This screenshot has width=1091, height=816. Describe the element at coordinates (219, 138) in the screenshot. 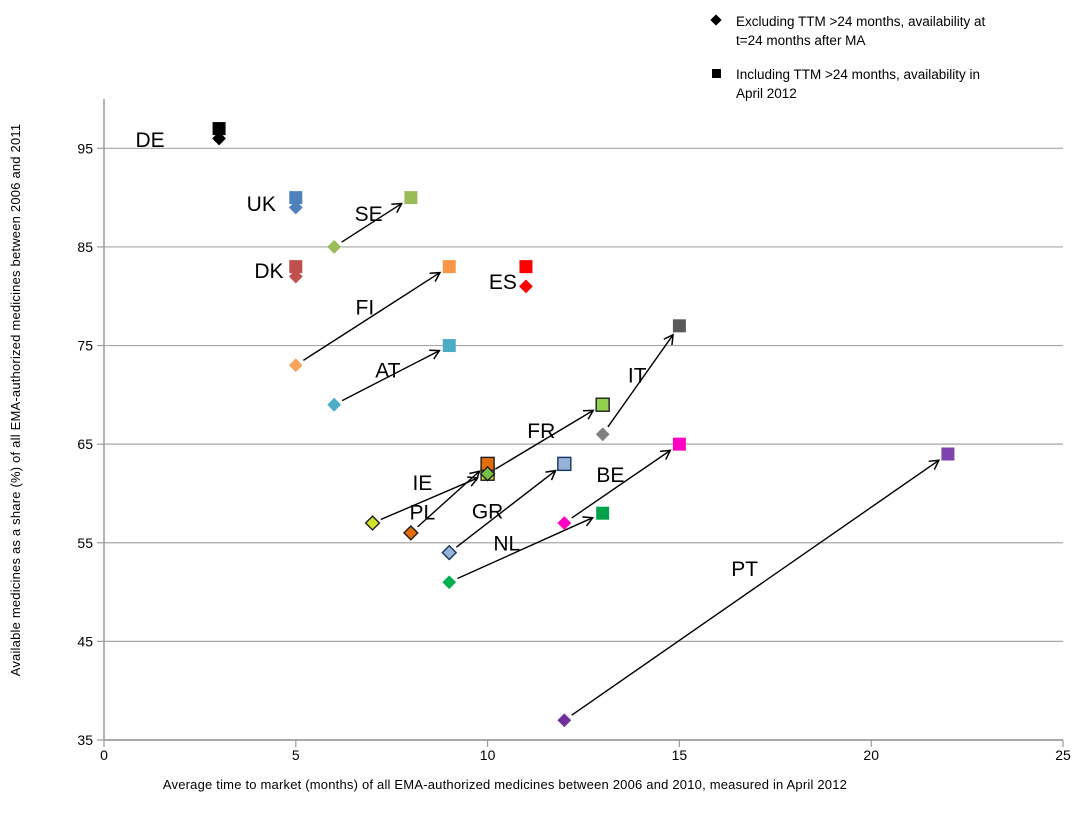

I see `marker-DE-diamond` at that location.